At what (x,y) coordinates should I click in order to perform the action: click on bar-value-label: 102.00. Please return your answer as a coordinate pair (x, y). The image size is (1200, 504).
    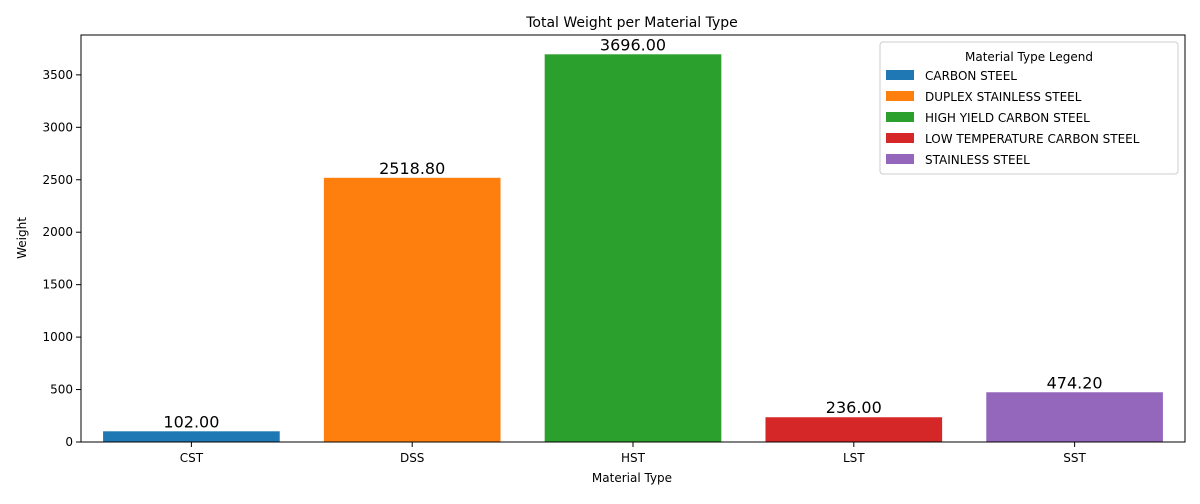
    Looking at the image, I should click on (191, 421).